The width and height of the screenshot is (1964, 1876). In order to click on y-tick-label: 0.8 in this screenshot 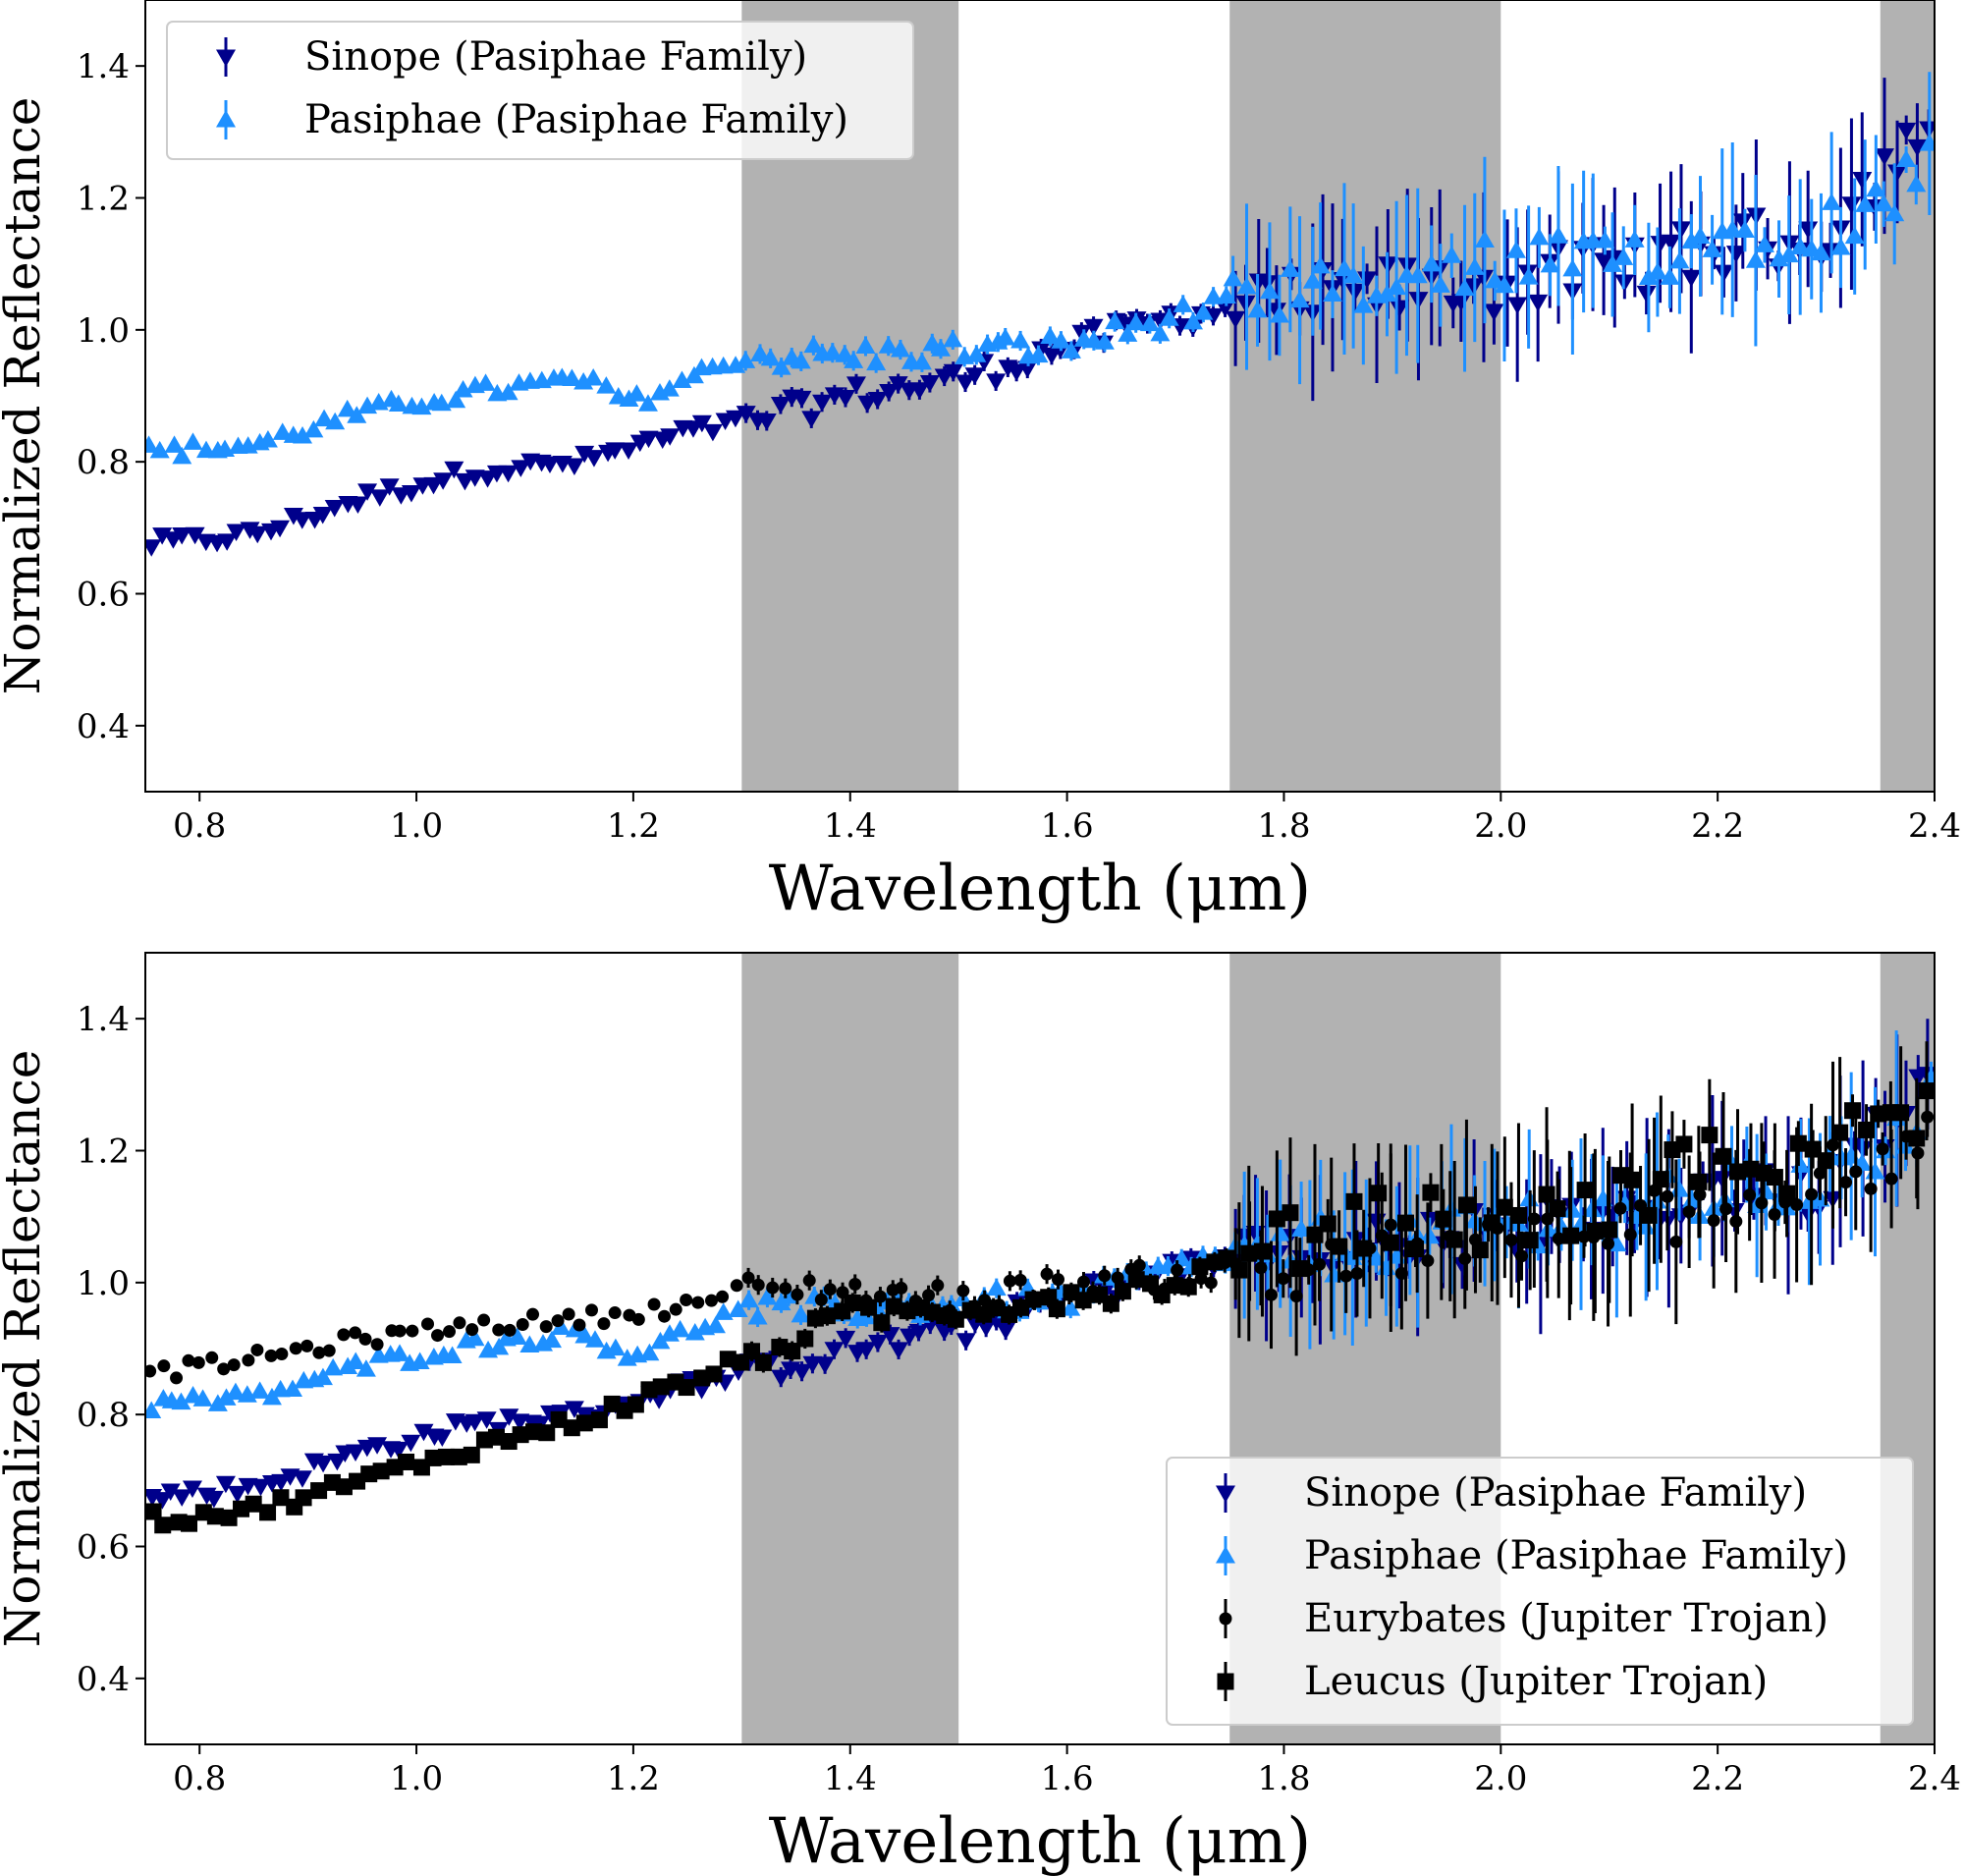, I will do `click(103, 463)`.